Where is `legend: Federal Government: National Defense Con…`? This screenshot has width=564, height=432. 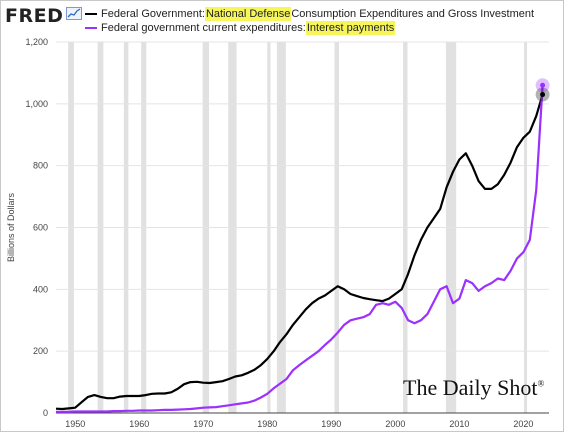 legend: Federal Government: National Defense Con… is located at coordinates (309, 21).